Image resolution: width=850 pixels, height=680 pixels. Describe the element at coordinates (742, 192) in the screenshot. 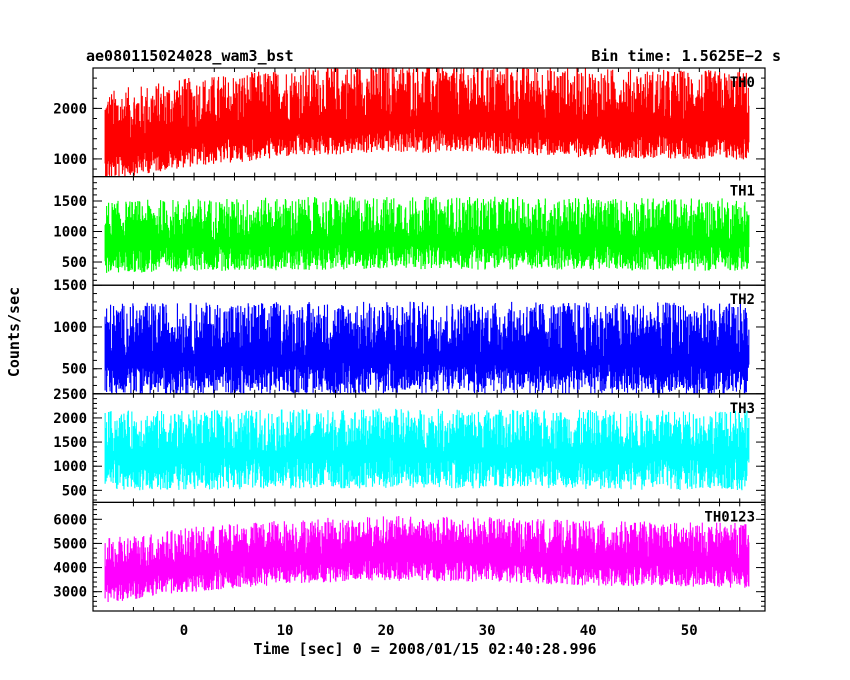

I see `panel-label: TH1` at that location.